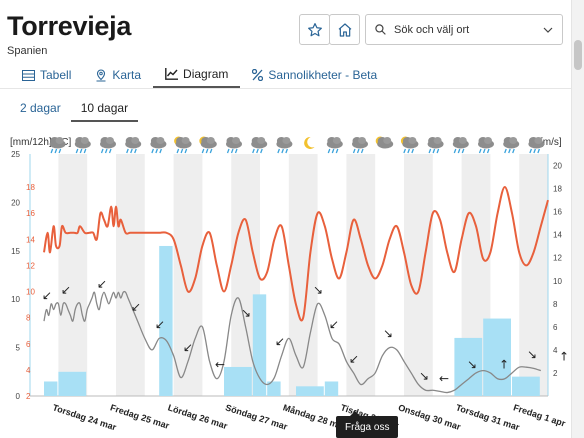  What do you see at coordinates (551, 142) in the screenshot?
I see `right-axis-label: [m/s]` at bounding box center [551, 142].